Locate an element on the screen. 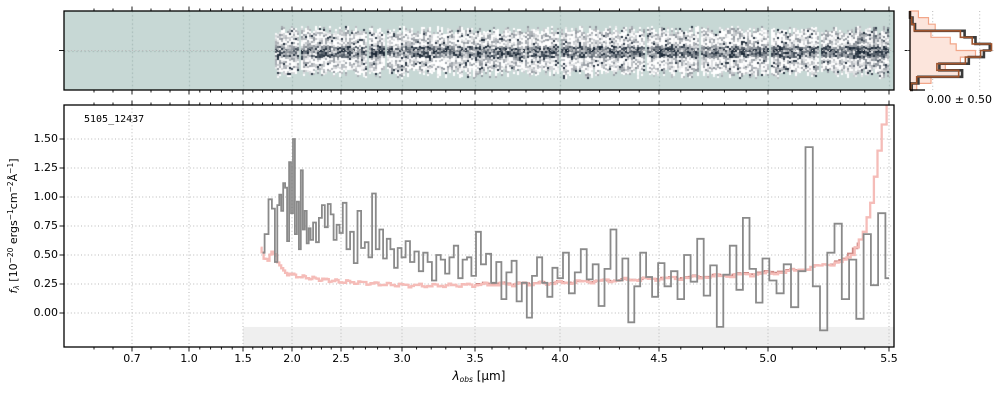  hist-sienna is located at coordinates (951, 51).